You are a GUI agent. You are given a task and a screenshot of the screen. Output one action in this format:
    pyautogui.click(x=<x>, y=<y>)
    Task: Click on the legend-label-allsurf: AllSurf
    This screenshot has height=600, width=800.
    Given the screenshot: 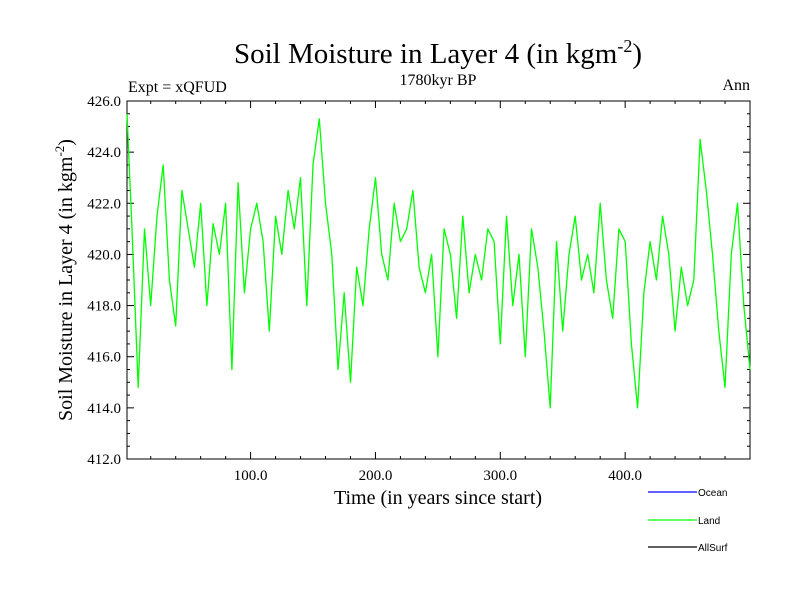 What is the action you would take?
    pyautogui.click(x=713, y=548)
    